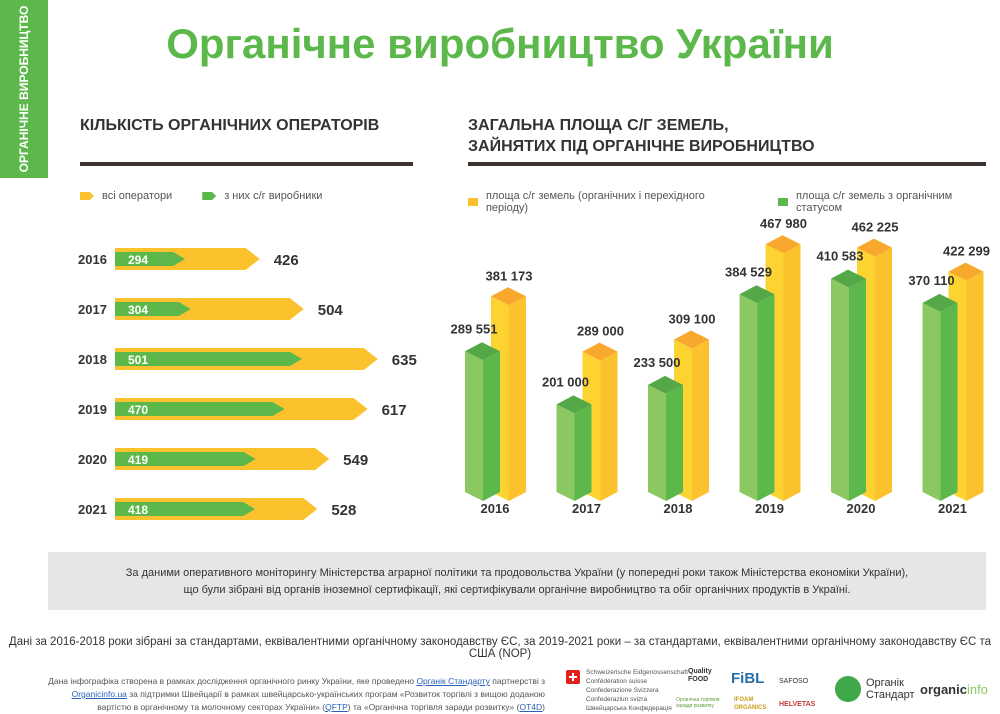  I want to click on organic-standard-logo: Органік Стандарт, so click(890, 689).